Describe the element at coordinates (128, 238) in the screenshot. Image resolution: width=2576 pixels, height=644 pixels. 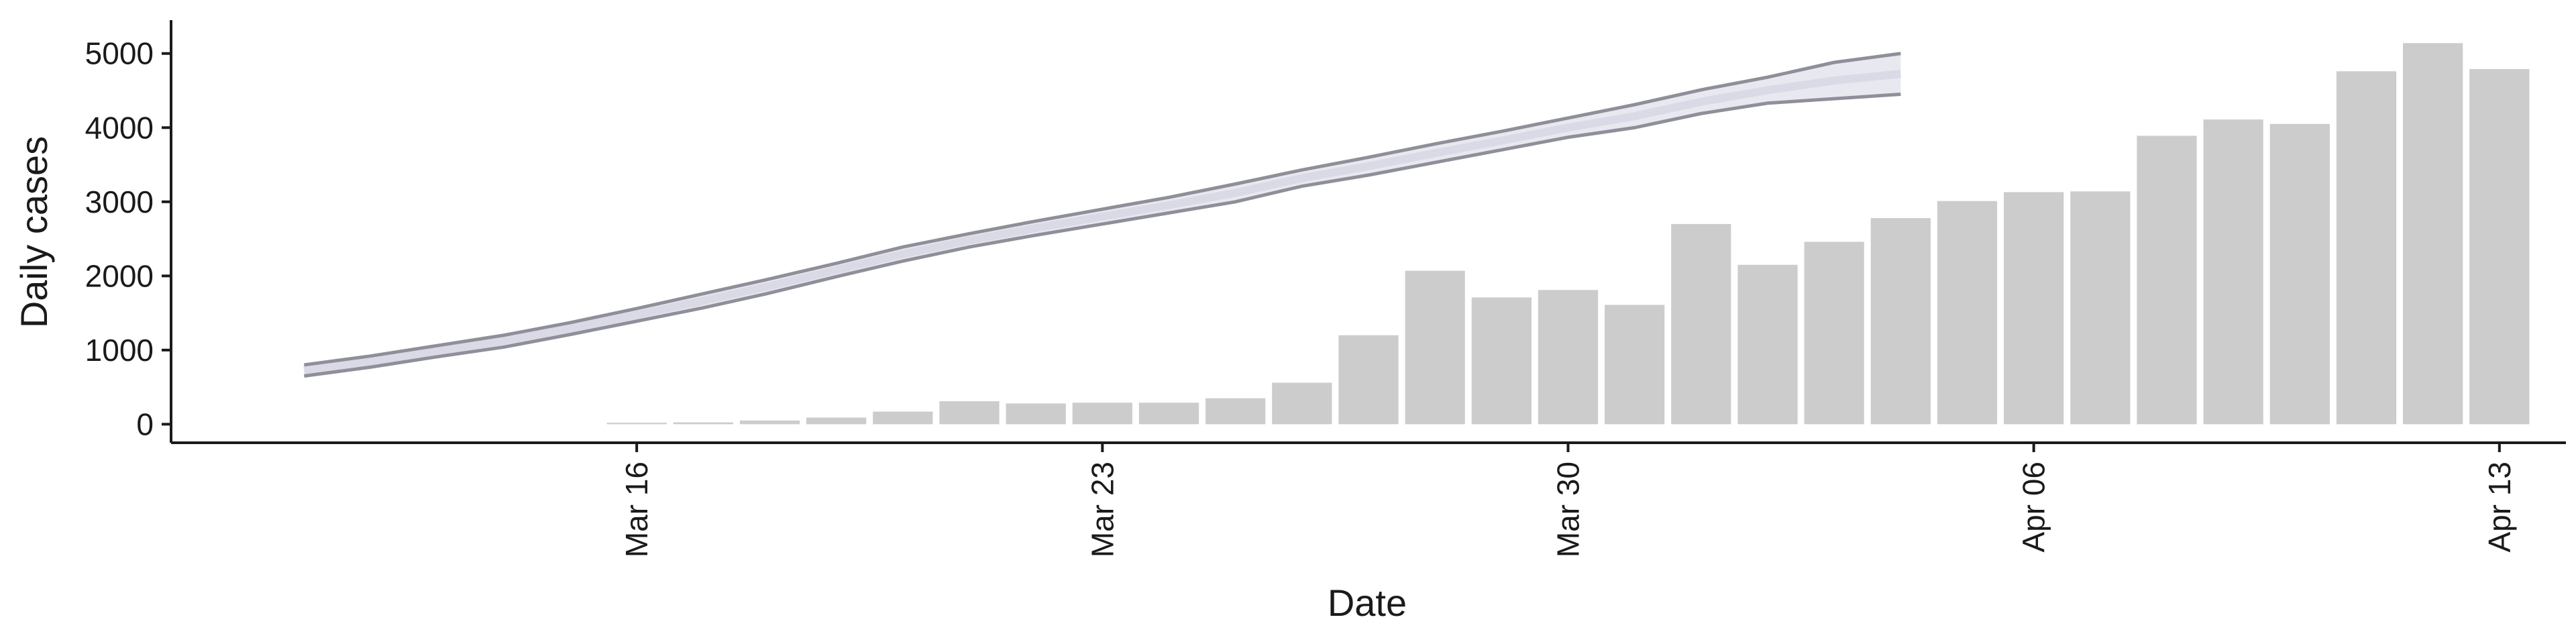
I see `y-ticks: 0 1000 2000 3000 4000 5000` at that location.